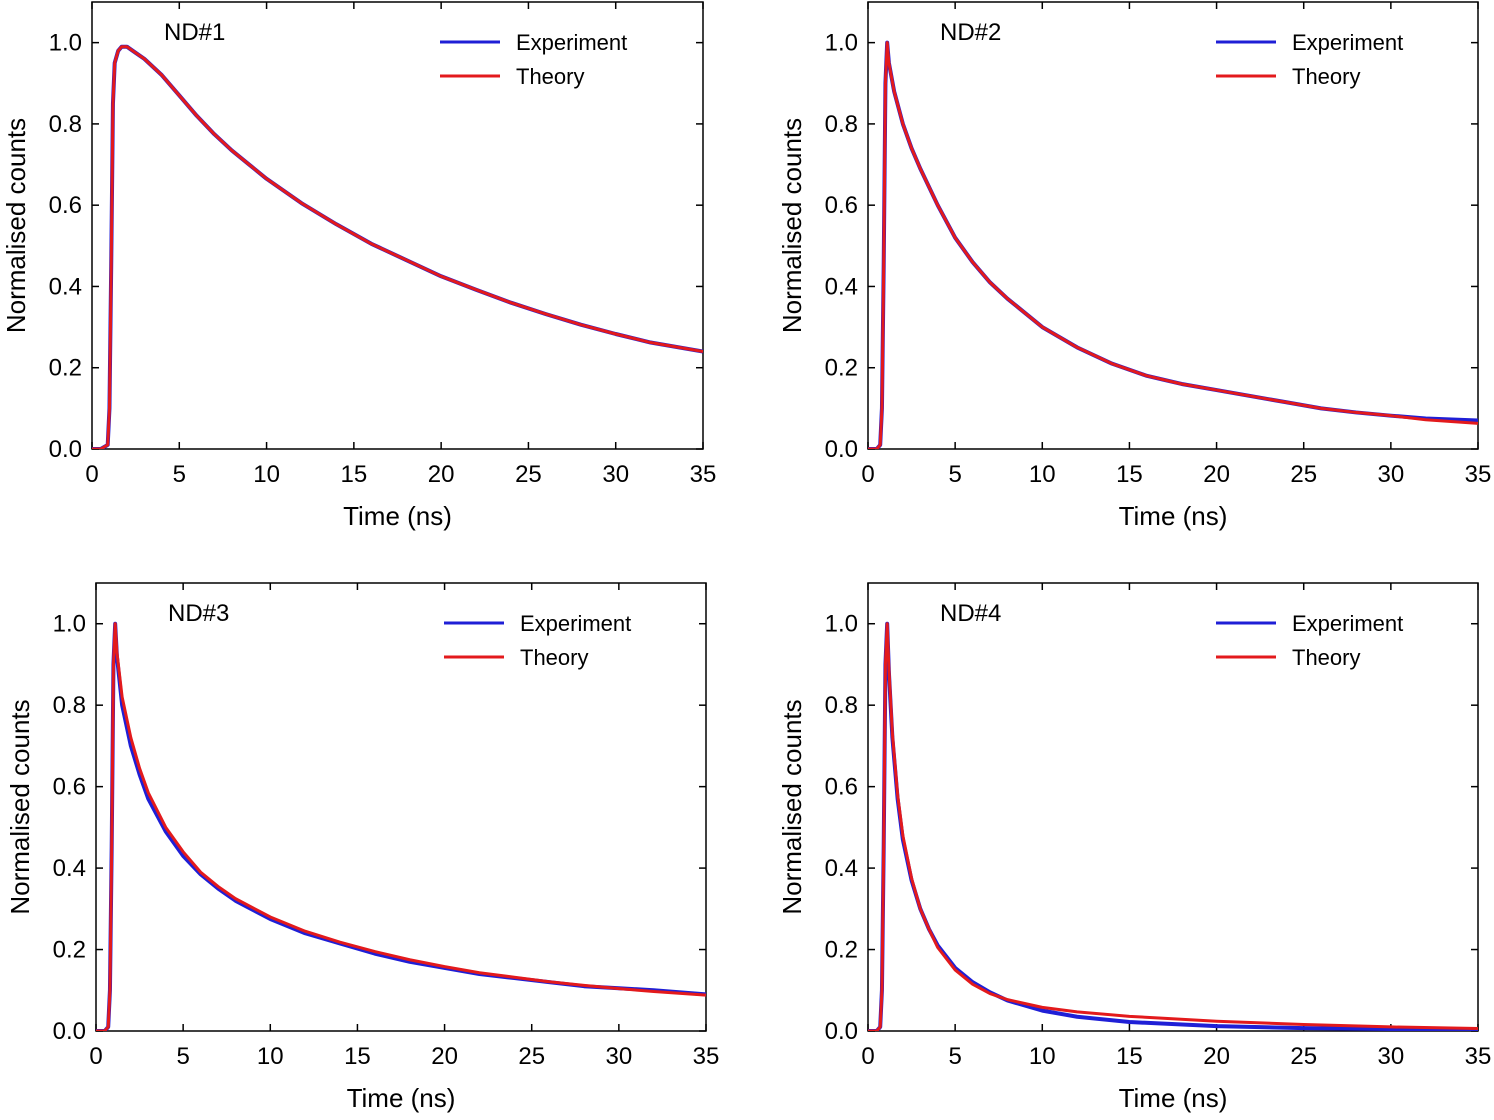  I want to click on panel-label: ND#3, so click(198, 613).